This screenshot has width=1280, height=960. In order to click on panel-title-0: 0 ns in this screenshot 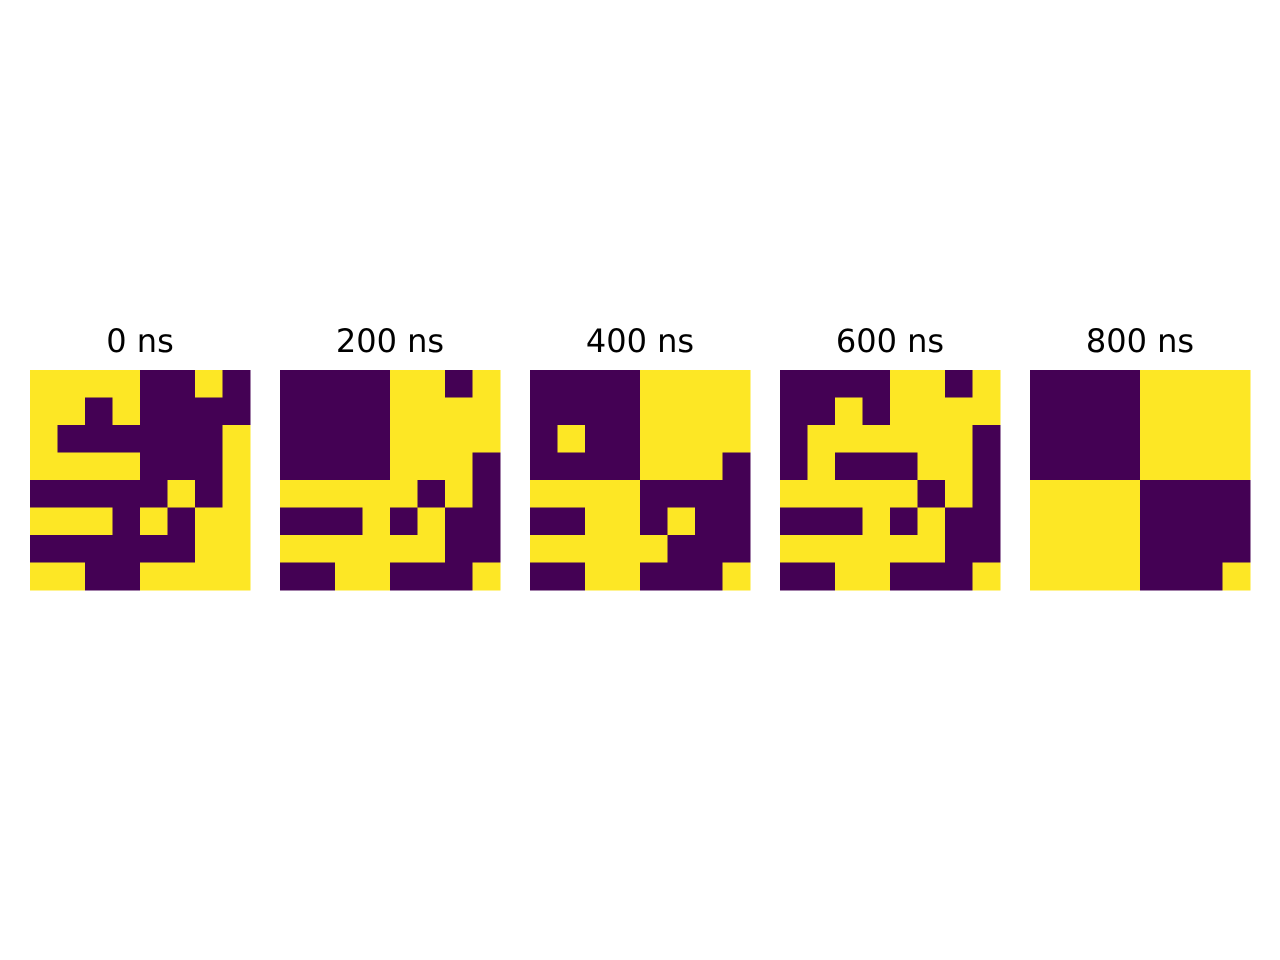, I will do `click(139, 341)`.